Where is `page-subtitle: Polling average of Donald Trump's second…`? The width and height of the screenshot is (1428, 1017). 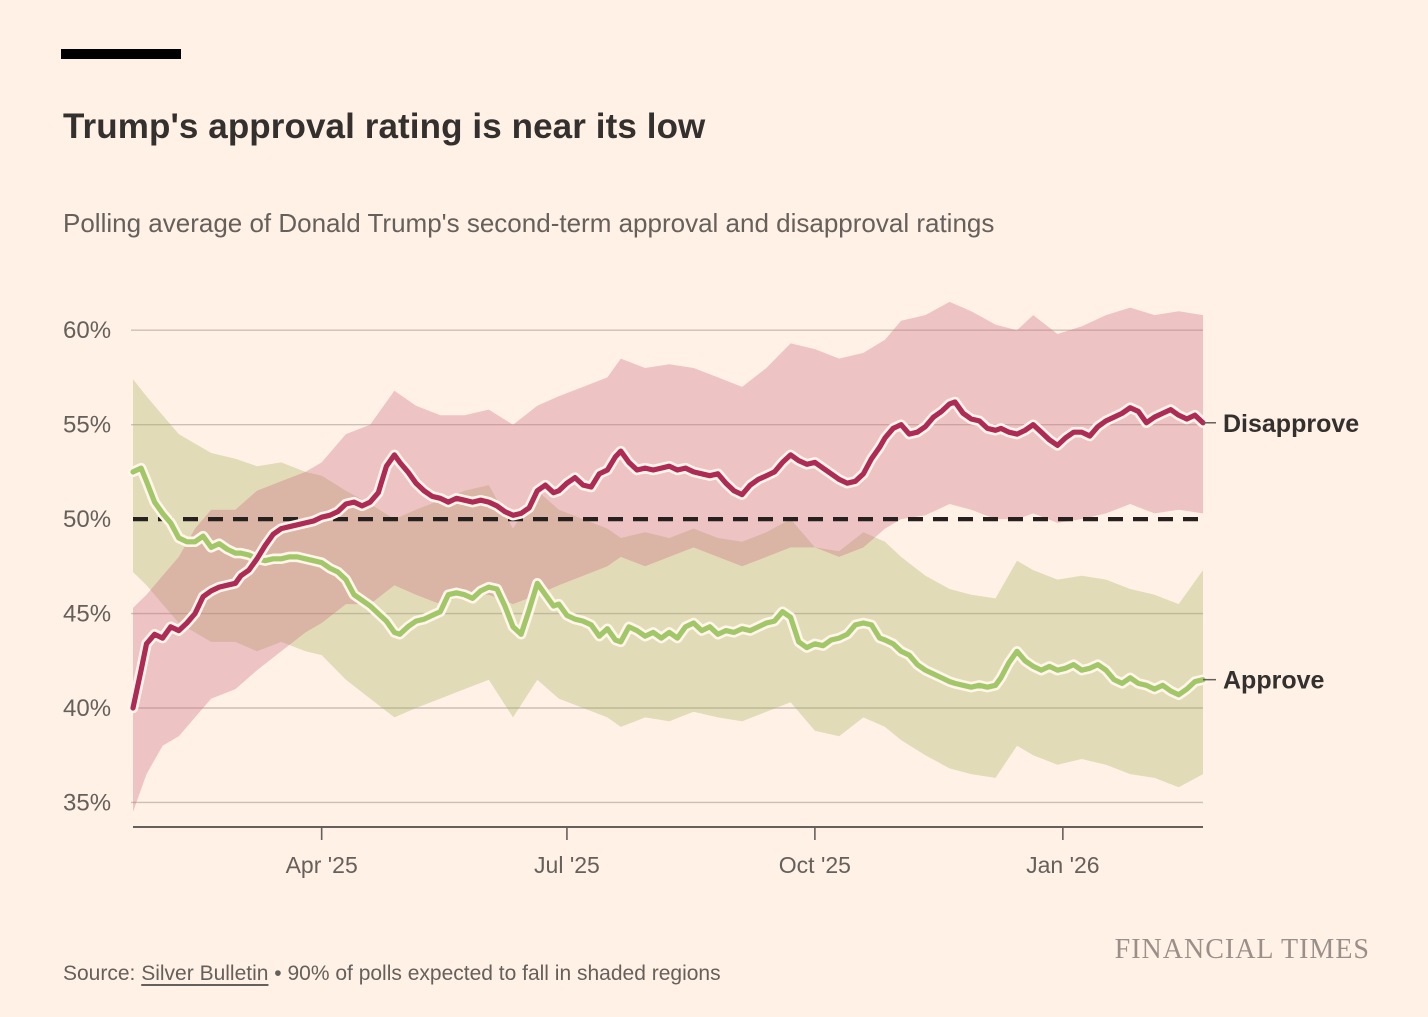 page-subtitle: Polling average of Donald Trump's second… is located at coordinates (529, 223).